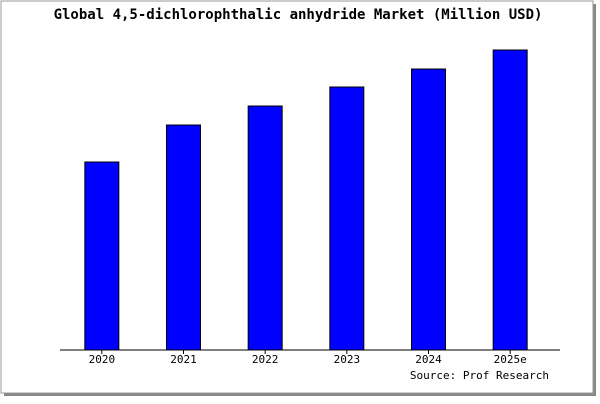 This screenshot has height=404, width=600. What do you see at coordinates (510, 359) in the screenshot?
I see `x-tick-label: 2025e` at bounding box center [510, 359].